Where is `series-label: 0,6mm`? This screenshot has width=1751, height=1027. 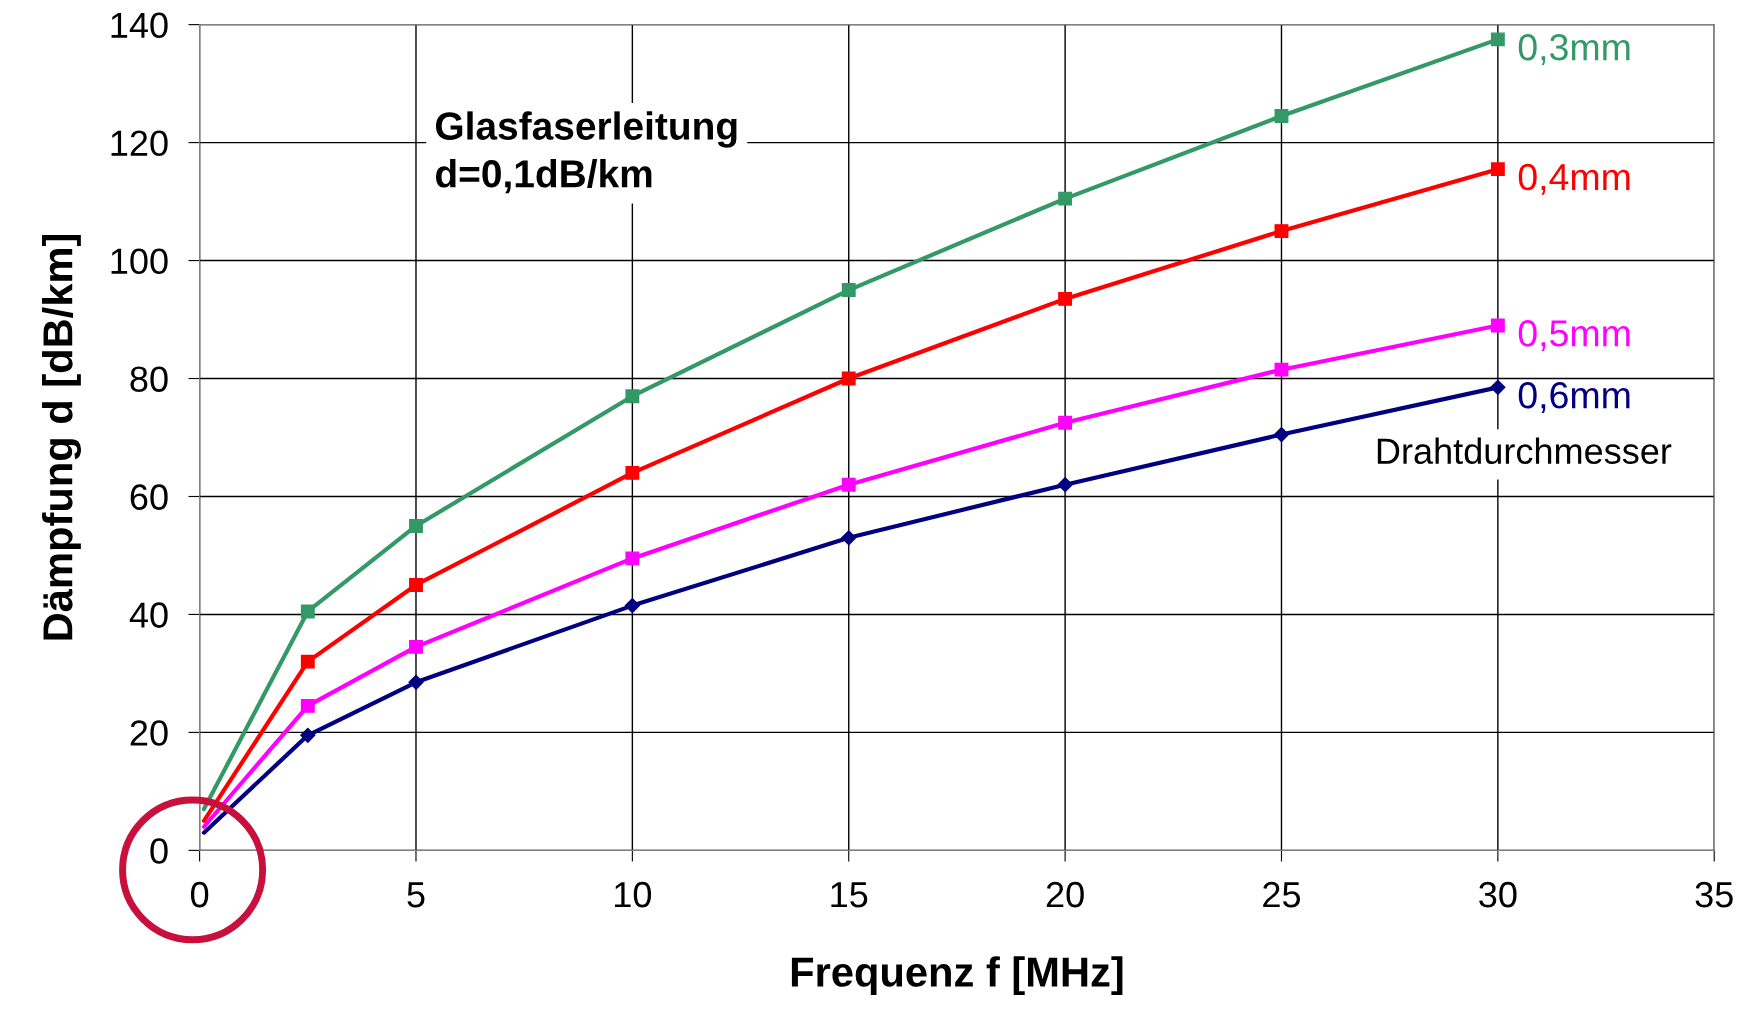 series-label: 0,6mm is located at coordinates (1574, 397).